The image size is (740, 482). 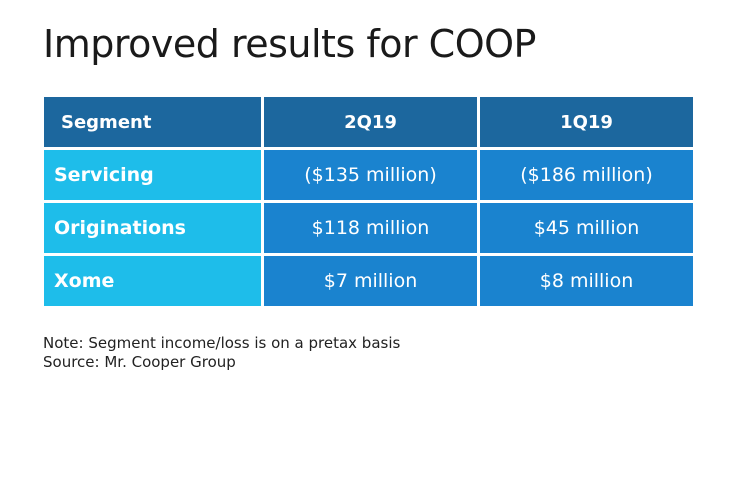 I want to click on table-row: Servicing ($135 million) ($186 million), so click(x=368, y=175).